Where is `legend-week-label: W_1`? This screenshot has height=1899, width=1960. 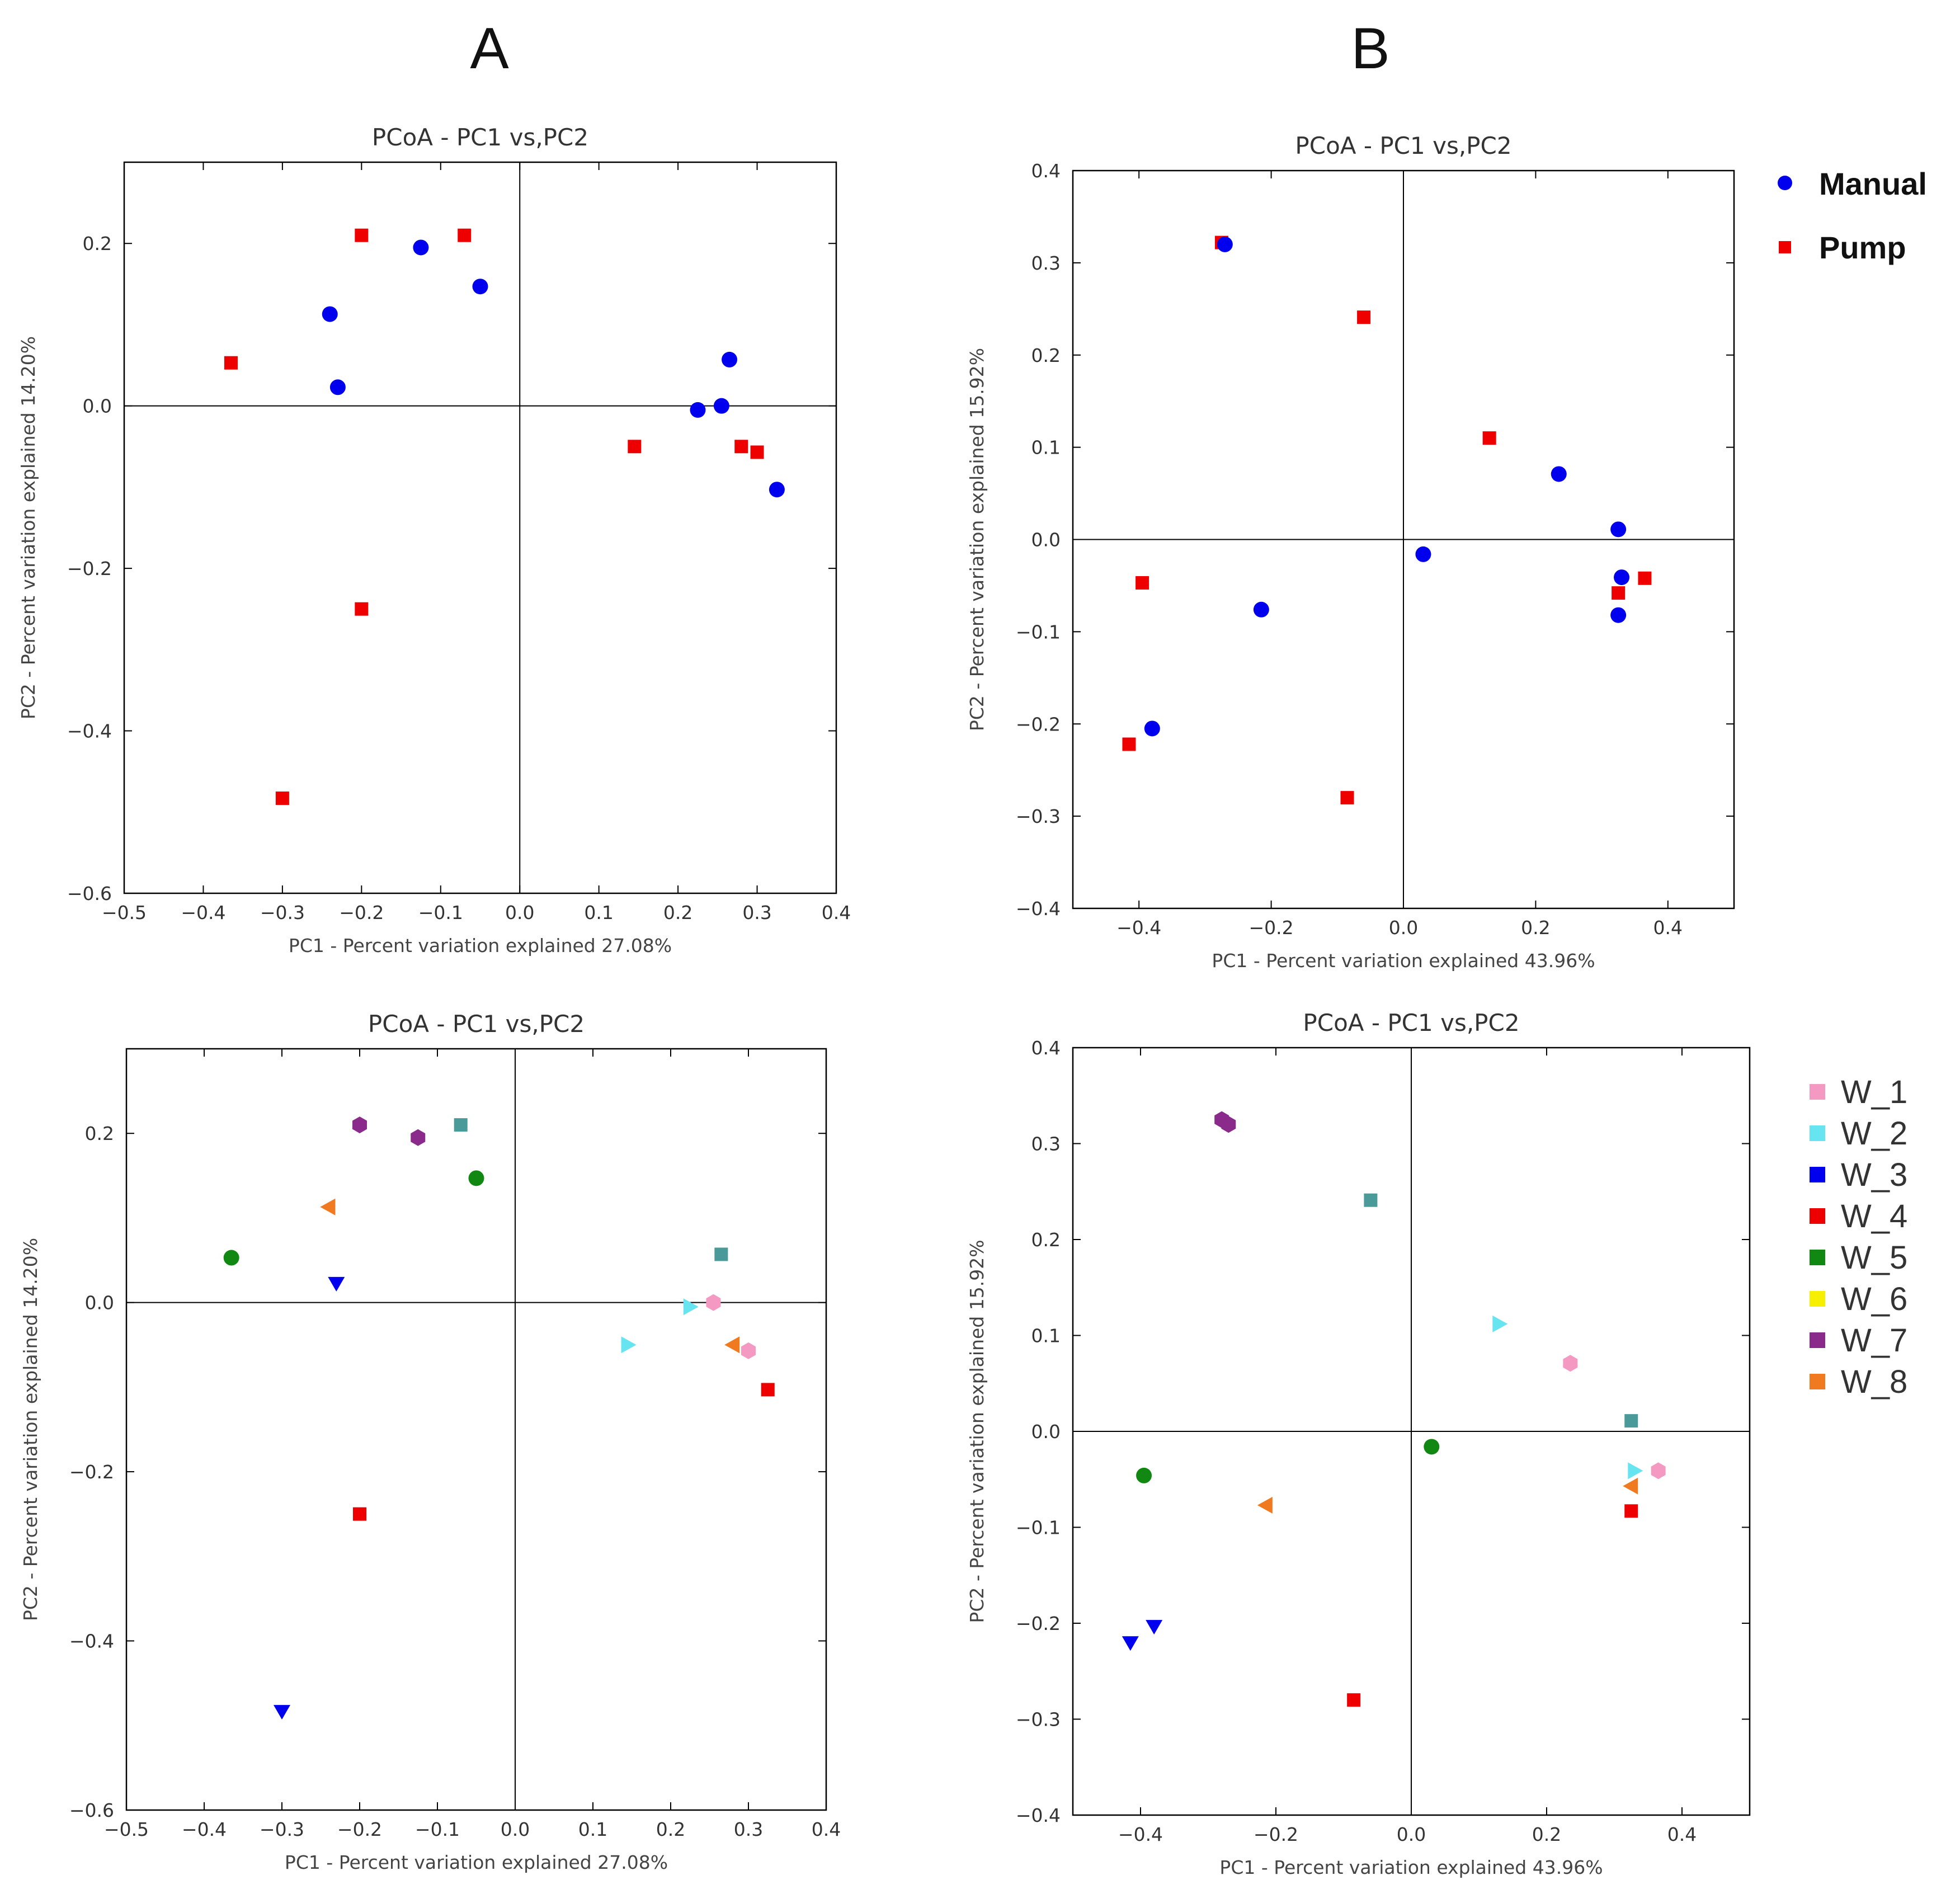 legend-week-label: W_1 is located at coordinates (1874, 1092).